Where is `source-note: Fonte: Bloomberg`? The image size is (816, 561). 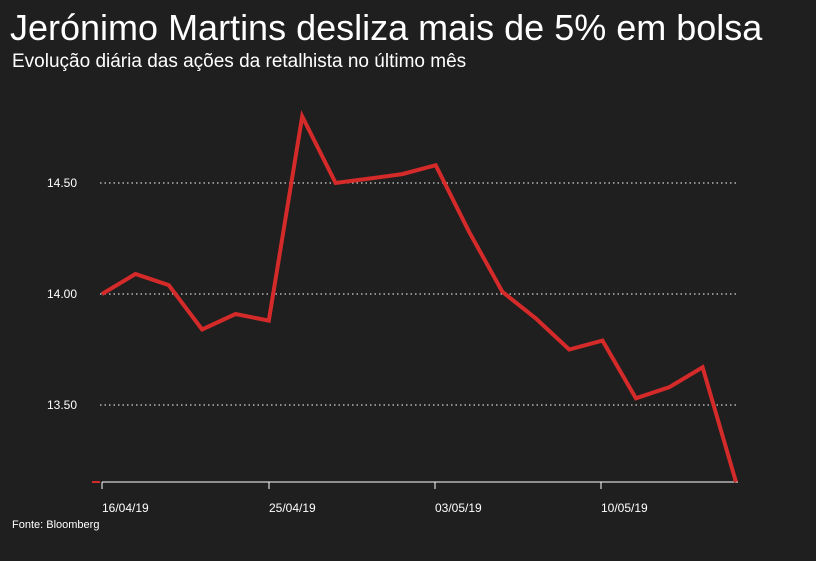
source-note: Fonte: Bloomberg is located at coordinates (56, 525).